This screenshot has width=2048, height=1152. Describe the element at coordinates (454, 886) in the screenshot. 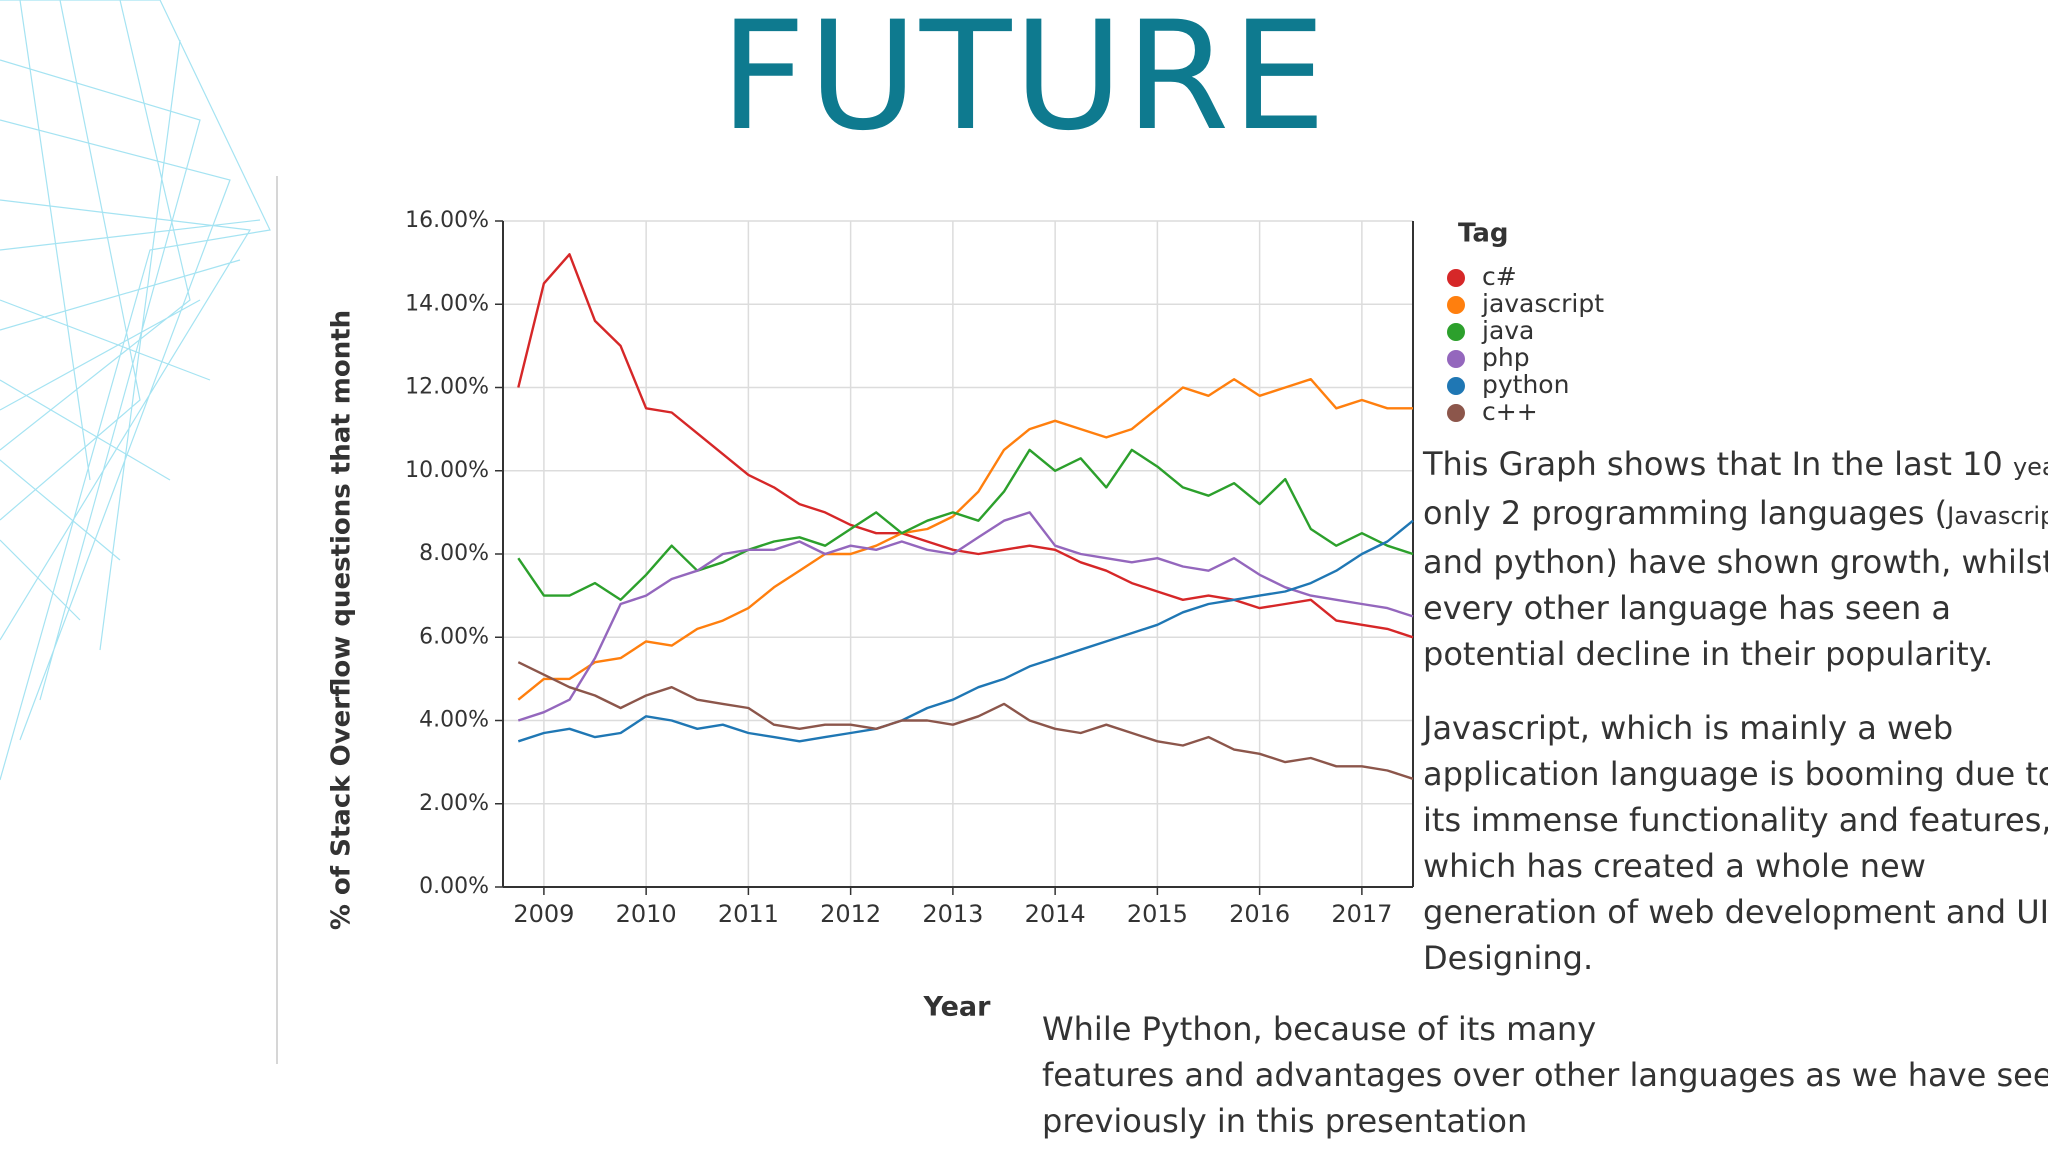

I see `y-tick-label: 0.00%` at that location.